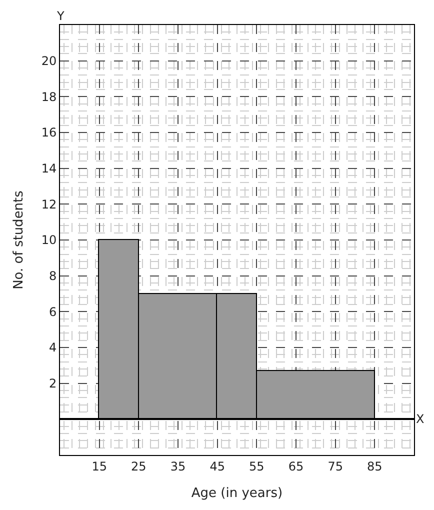  I want to click on x-tick-label: 35, so click(178, 466).